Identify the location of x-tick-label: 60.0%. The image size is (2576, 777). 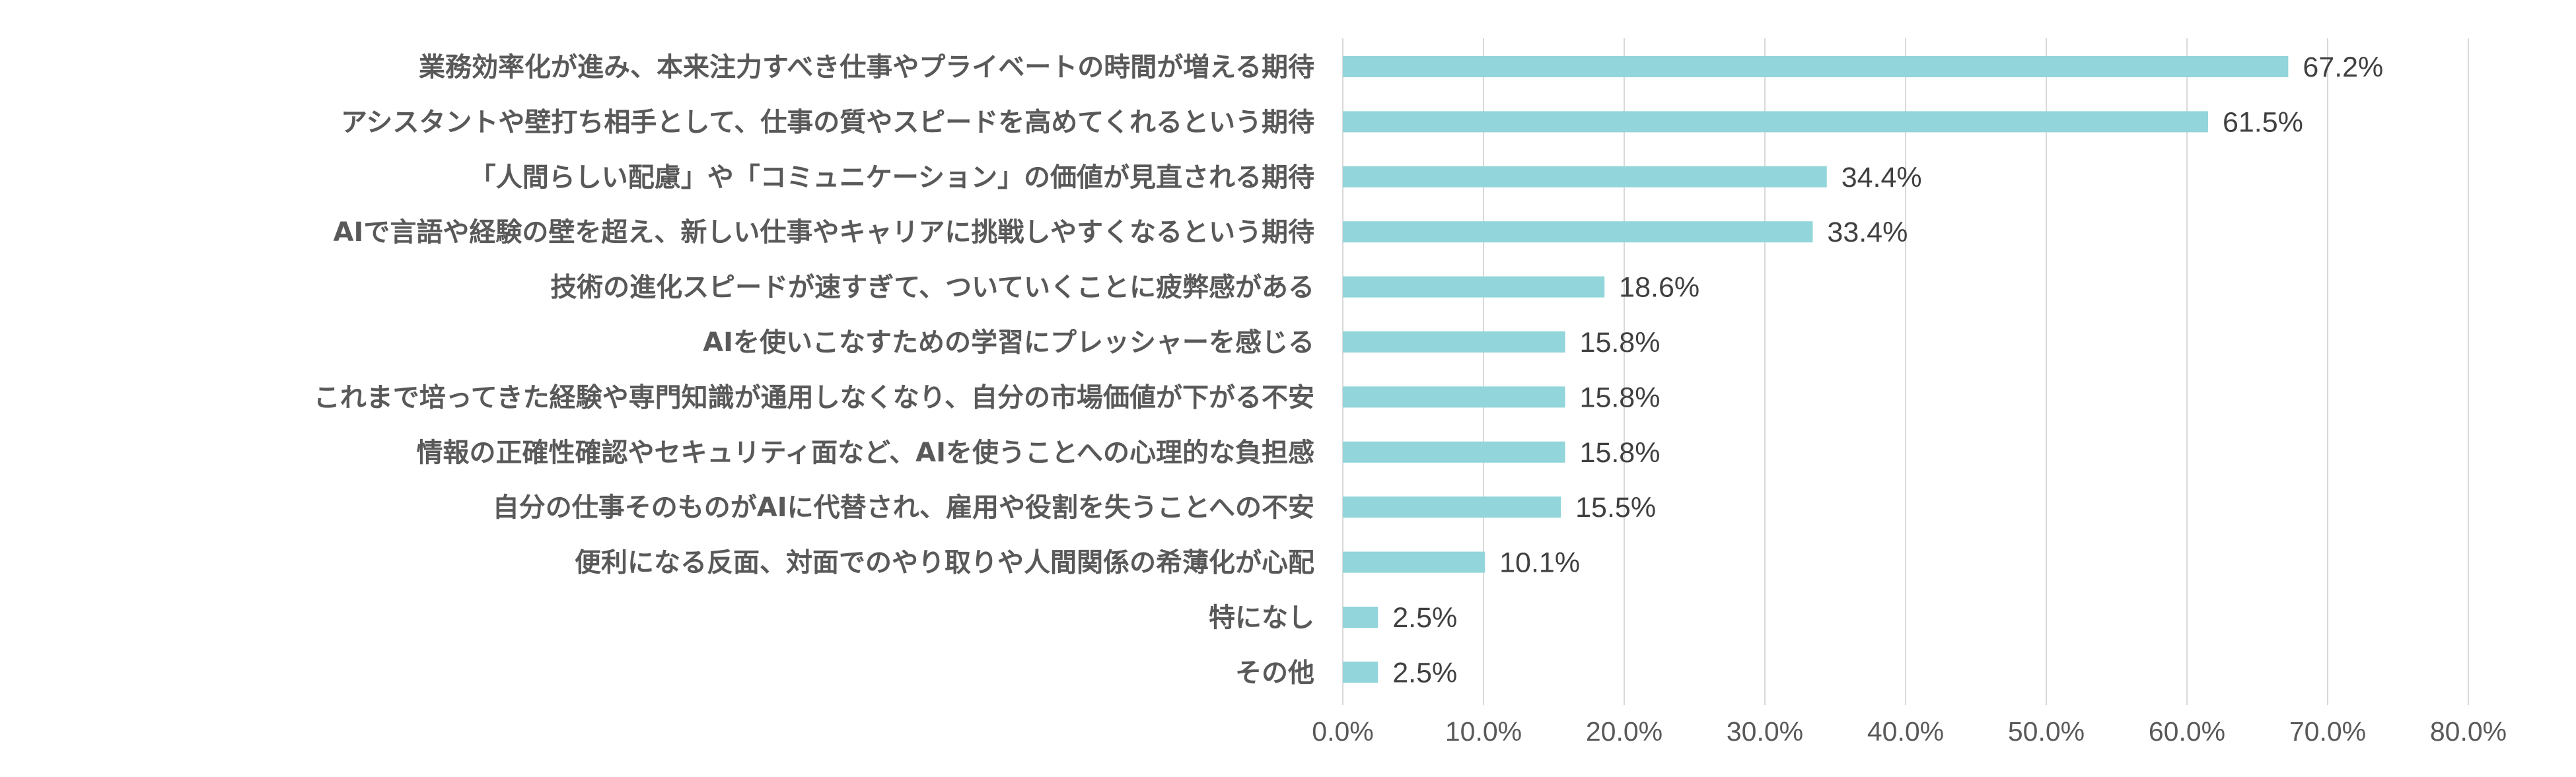
(2187, 731).